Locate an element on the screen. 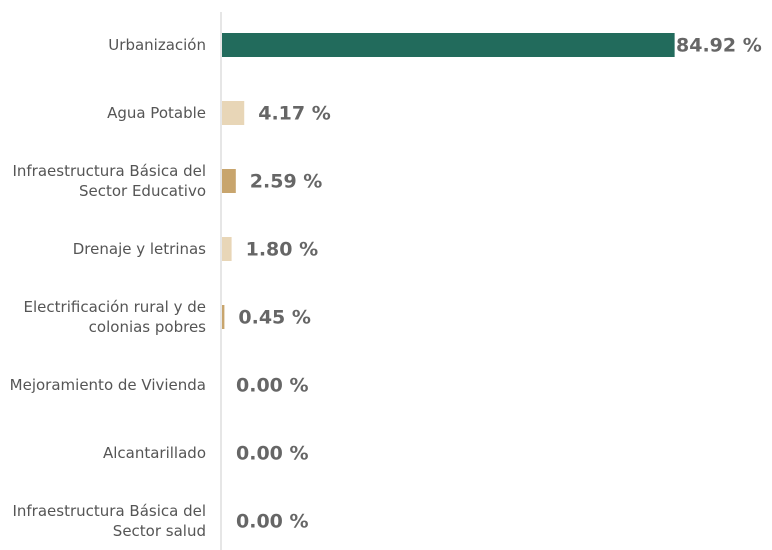 The width and height of the screenshot is (772, 550). value-label: 1.80 % is located at coordinates (282, 250).